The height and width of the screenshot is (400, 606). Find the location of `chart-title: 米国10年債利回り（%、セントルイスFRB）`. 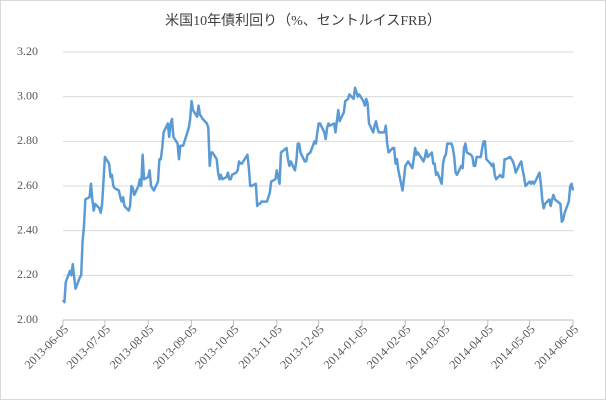

chart-title: 米国10年債利回り（%、セントルイスFRB） is located at coordinates (303, 21).